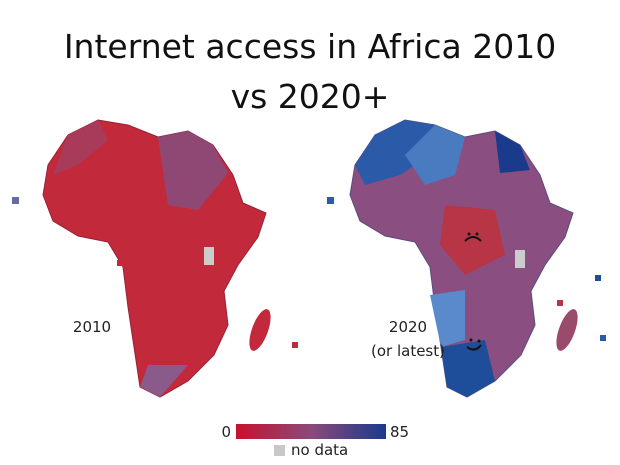  What do you see at coordinates (92, 327) in the screenshot?
I see `map-label: 2010` at bounding box center [92, 327].